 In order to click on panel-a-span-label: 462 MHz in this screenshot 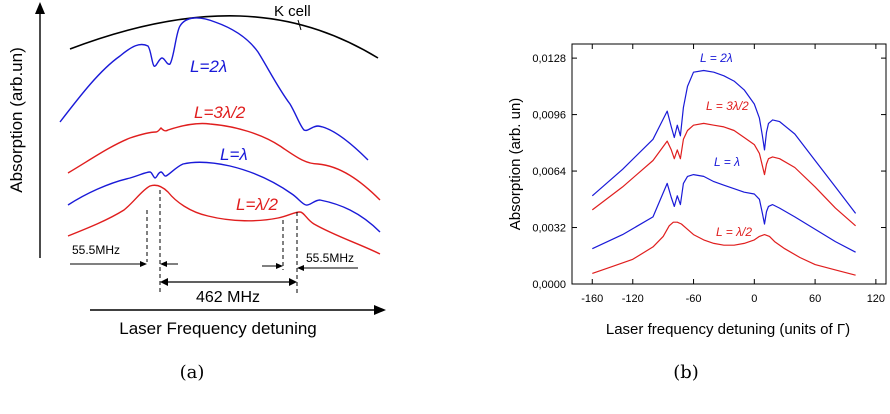, I will do `click(228, 297)`.